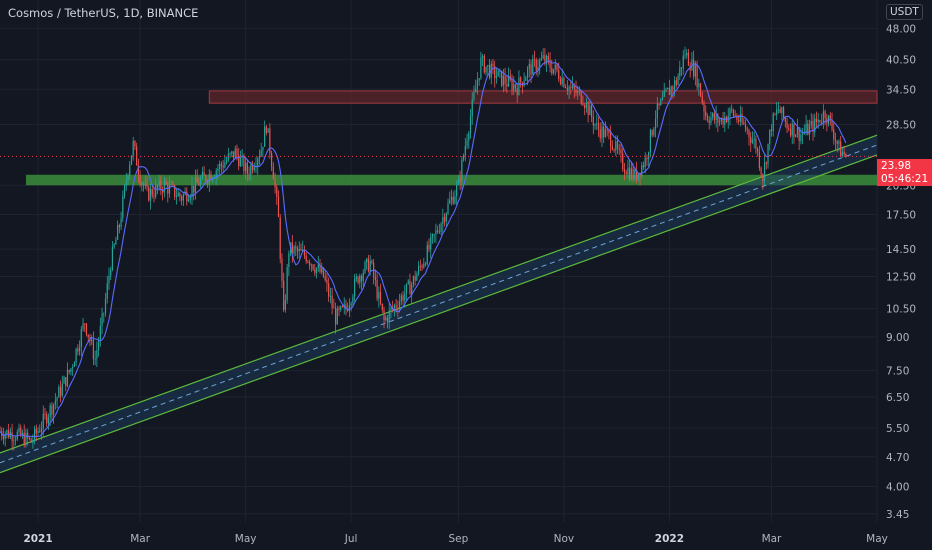 This screenshot has width=932, height=550. What do you see at coordinates (772, 539) in the screenshot?
I see `time-axis-label: Mar` at bounding box center [772, 539].